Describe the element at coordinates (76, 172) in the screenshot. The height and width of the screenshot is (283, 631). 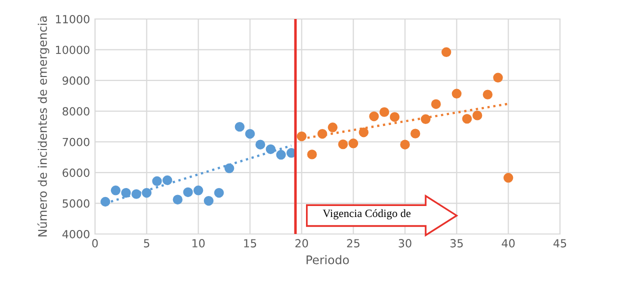
I see `y-tick-label: 6000` at that location.